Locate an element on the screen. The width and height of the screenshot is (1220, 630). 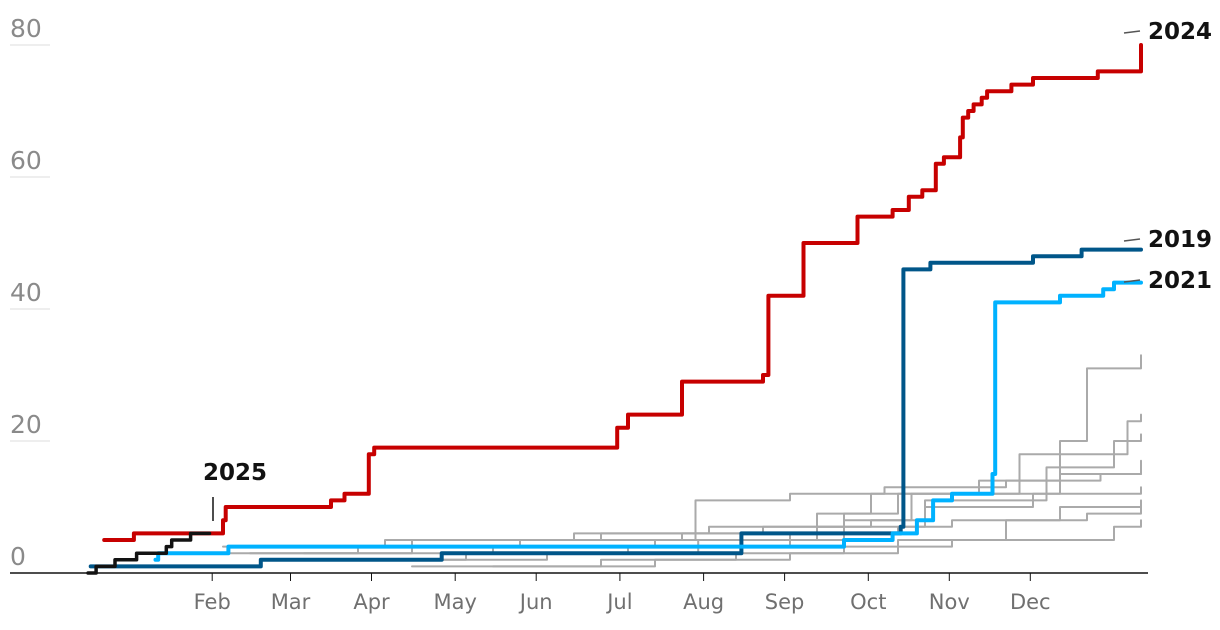
series-label-2019: 2019 is located at coordinates (1180, 240).